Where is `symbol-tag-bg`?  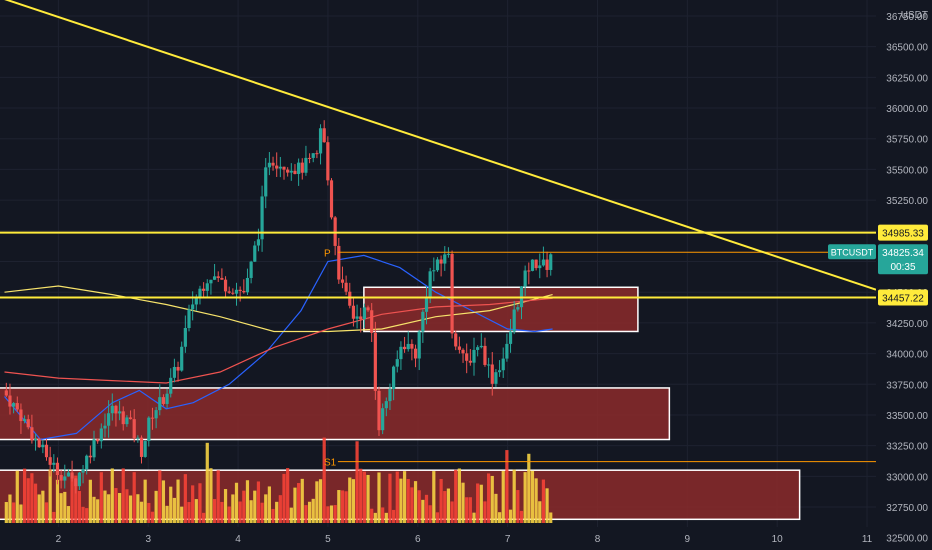 symbol-tag-bg is located at coordinates (852, 252).